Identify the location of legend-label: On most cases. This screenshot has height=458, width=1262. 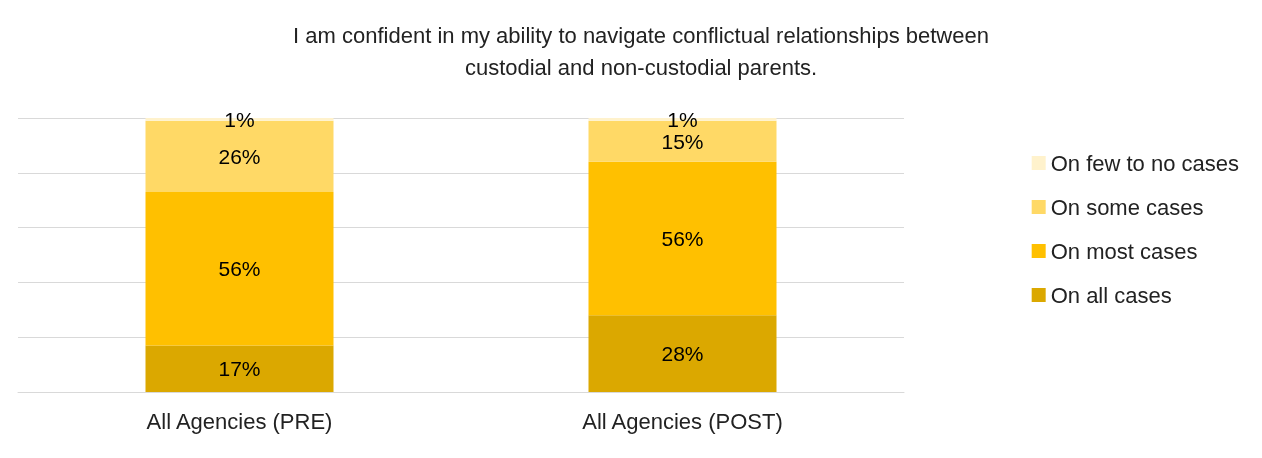
(1124, 251).